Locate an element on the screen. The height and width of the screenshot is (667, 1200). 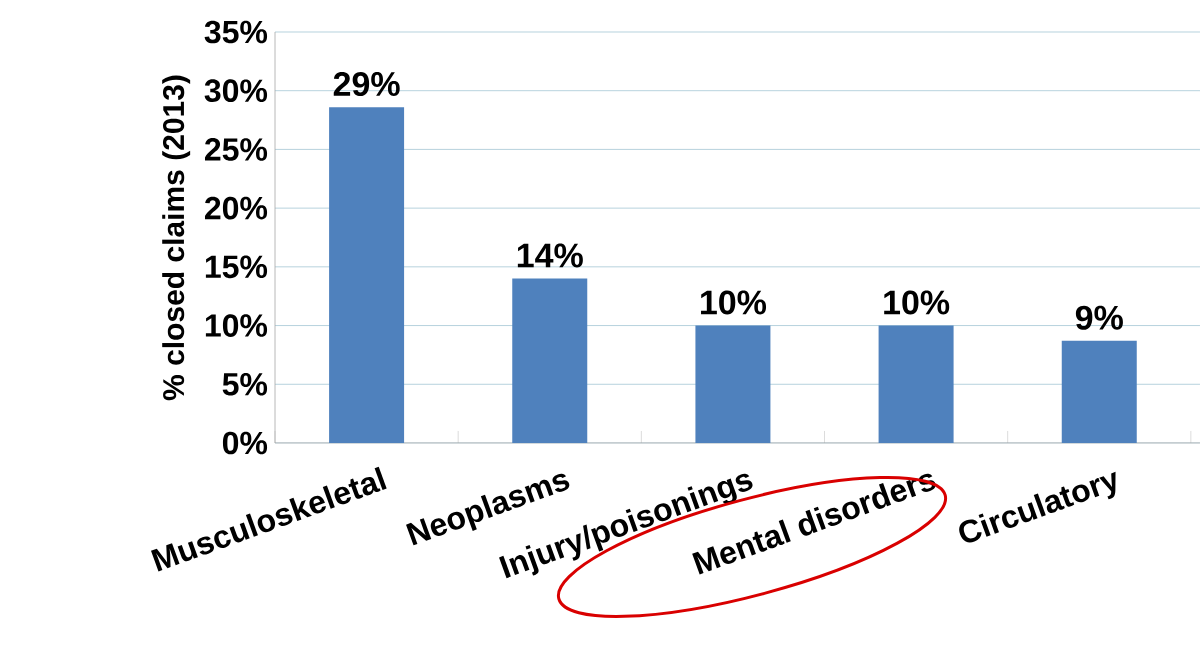
data-label: 9% is located at coordinates (1099, 317).